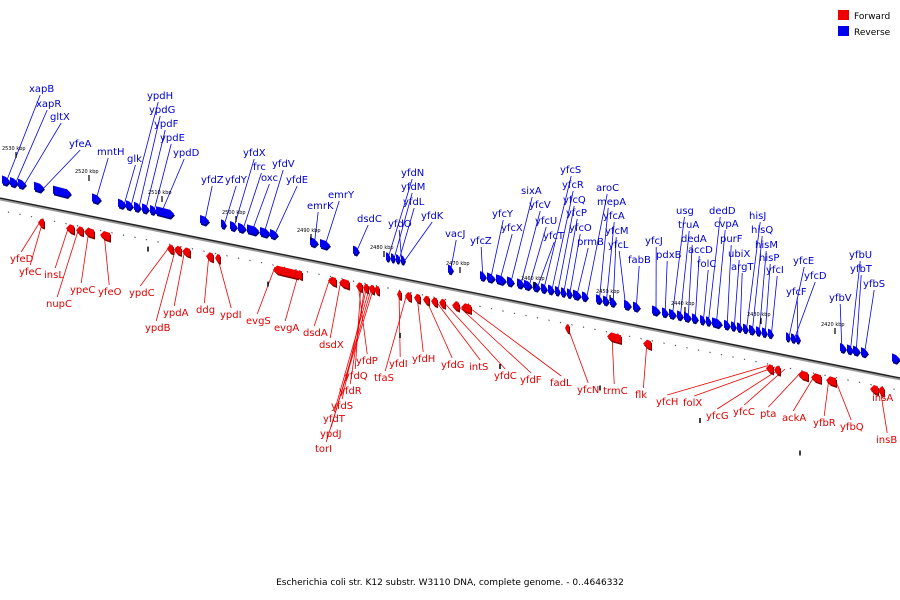  Describe the element at coordinates (414, 202) in the screenshot. I see `gene-label: yfdL` at that location.